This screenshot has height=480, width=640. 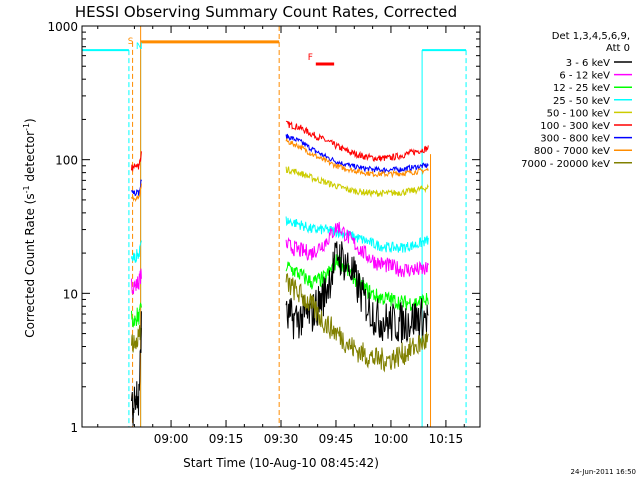 What do you see at coordinates (281, 439) in the screenshot?
I see `x-tick-label: 09:30` at bounding box center [281, 439].